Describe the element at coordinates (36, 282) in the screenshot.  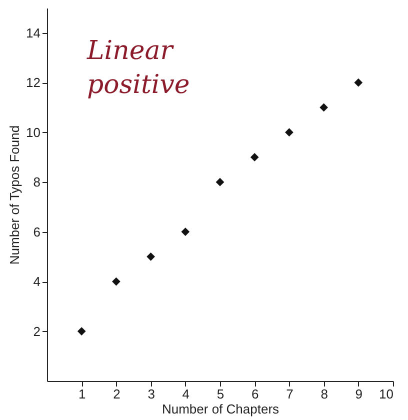
I see `y-tick-label: 4` at that location.